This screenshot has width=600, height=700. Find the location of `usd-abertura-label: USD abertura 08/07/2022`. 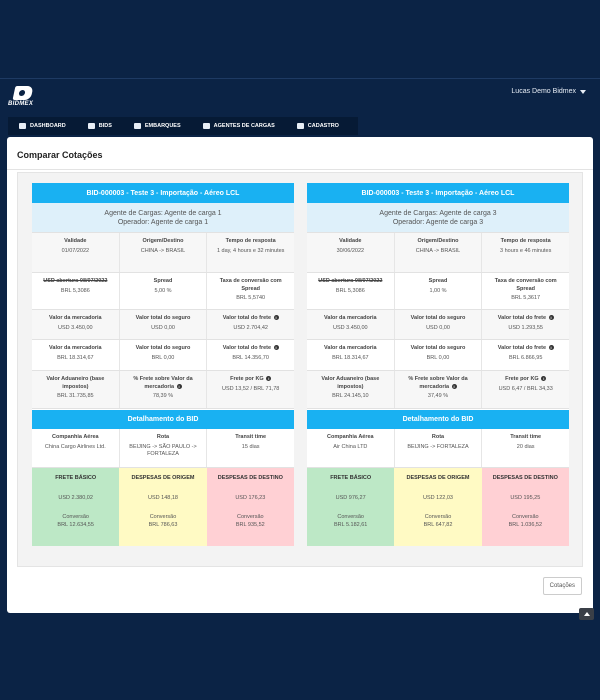

usd-abertura-label: USD abertura 08/07/2022 is located at coordinates (350, 281).